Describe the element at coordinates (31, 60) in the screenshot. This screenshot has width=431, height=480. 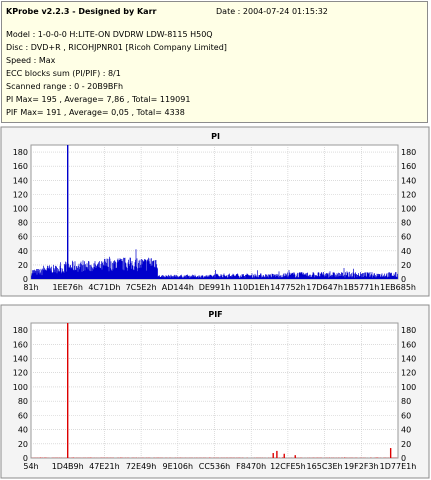
I see `speed-info: Speed : Max` at that location.